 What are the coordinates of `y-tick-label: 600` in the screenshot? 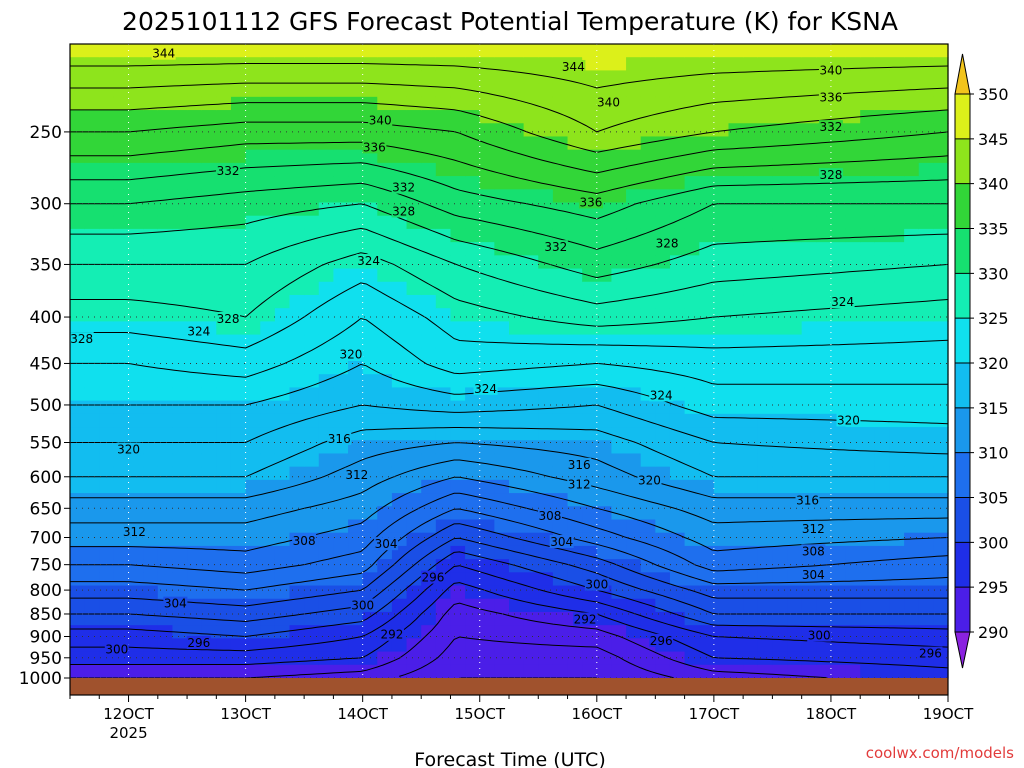 It's located at (46, 478).